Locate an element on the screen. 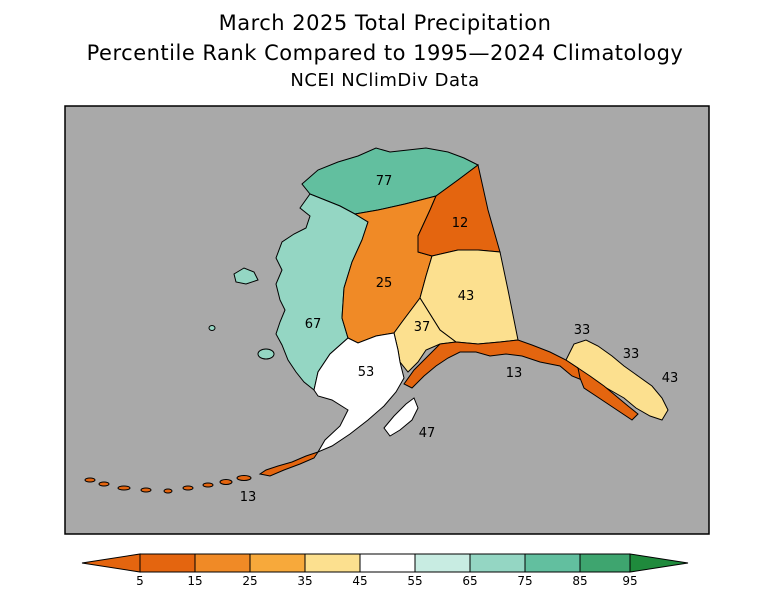 Image resolution: width=770 pixels, height=600 pixels. legend-tick-65: 65 is located at coordinates (469, 581).